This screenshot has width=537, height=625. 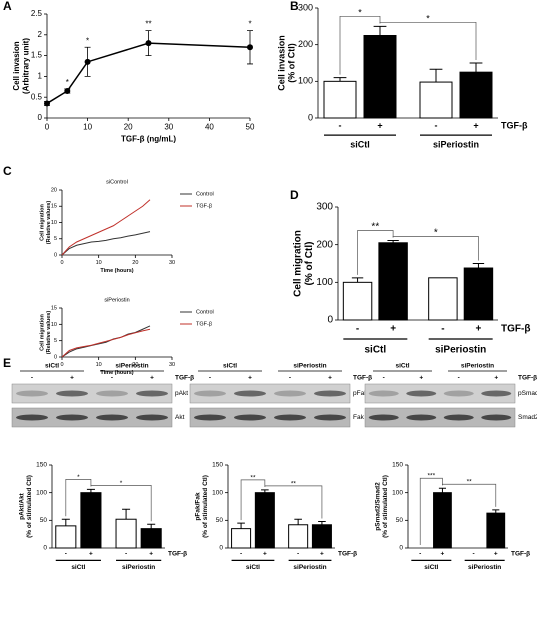 I want to click on x-tick-label: 20, so click(x=135, y=263).